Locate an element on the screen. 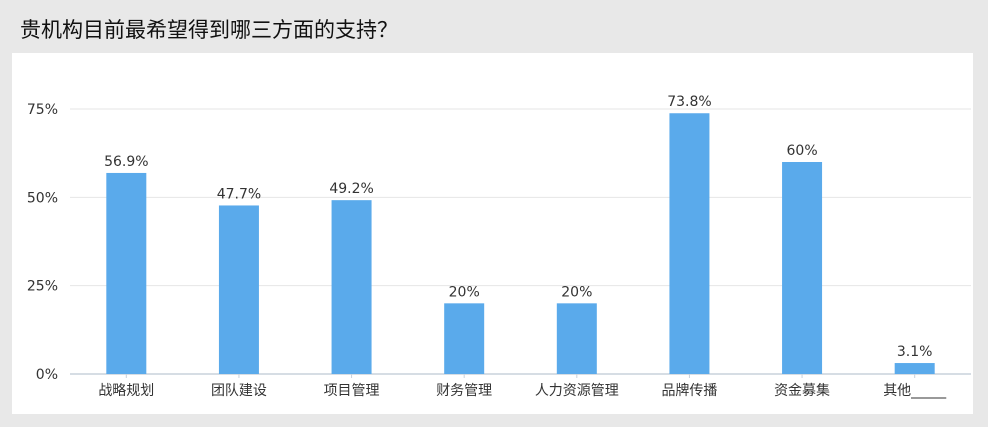 The height and width of the screenshot is (427, 988). x-tick-label: 团队建设 is located at coordinates (239, 391).